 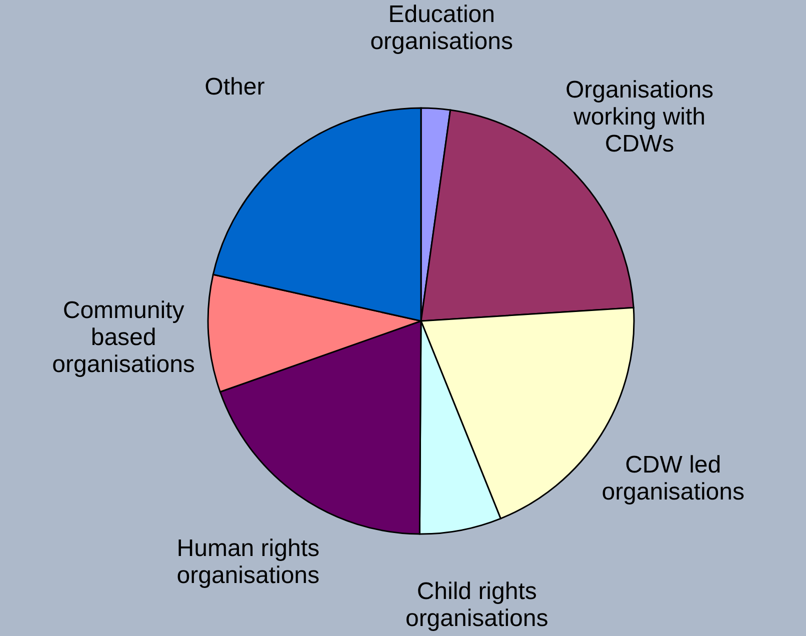 What do you see at coordinates (673, 479) in the screenshot?
I see `slice-label: CDW led organisations` at bounding box center [673, 479].